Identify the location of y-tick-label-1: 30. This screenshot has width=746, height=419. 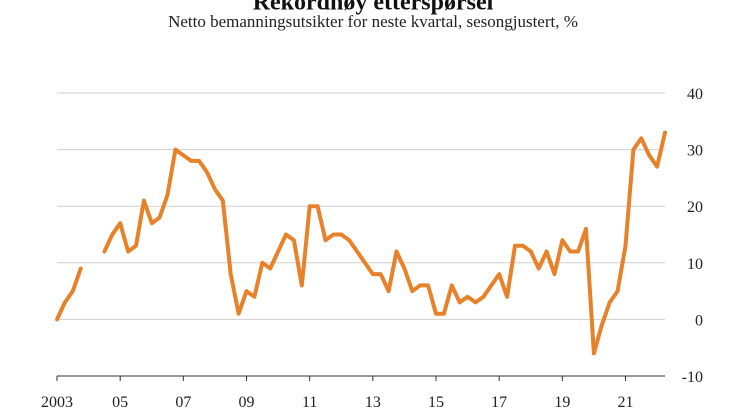
(695, 151).